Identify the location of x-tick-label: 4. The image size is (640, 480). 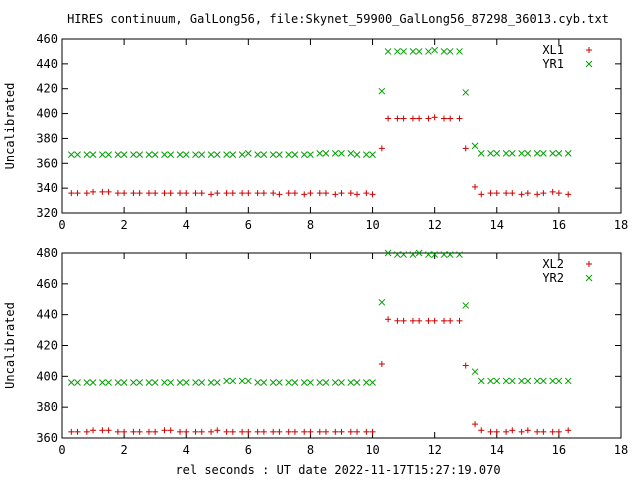
(186, 225).